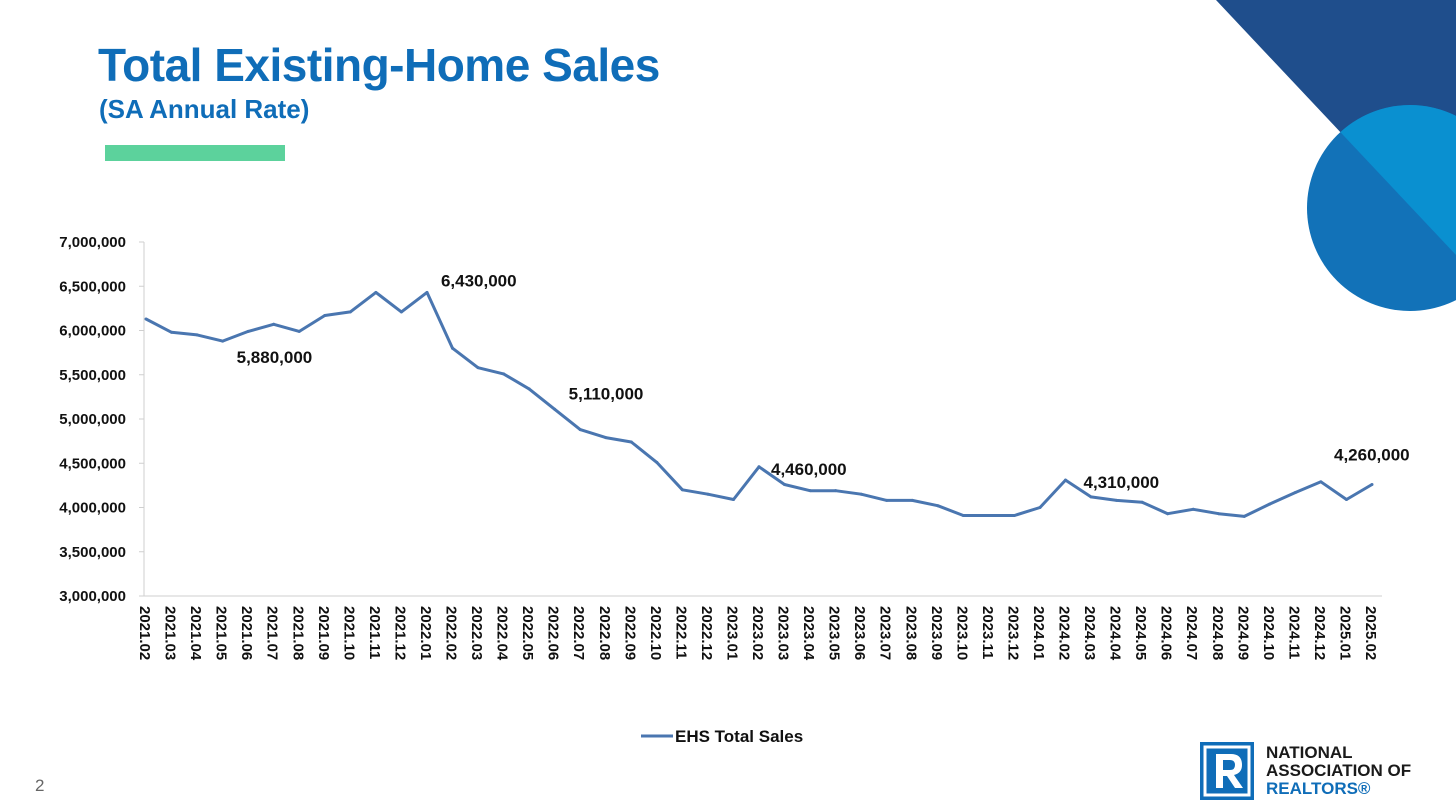 The width and height of the screenshot is (1456, 812). I want to click on y-tick-label: 5,000,000, so click(92, 419).